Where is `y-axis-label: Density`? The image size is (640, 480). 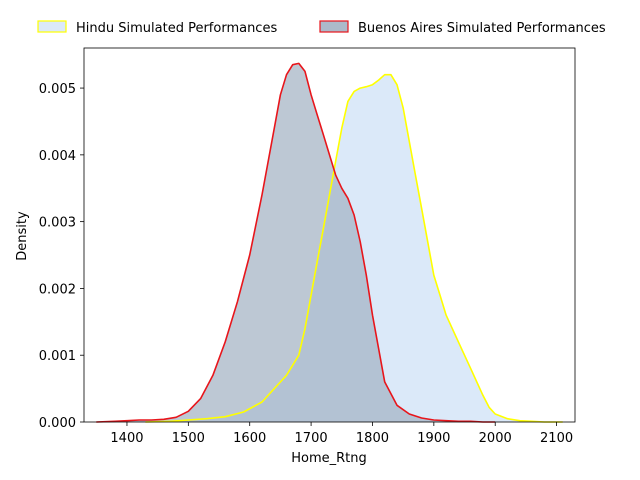
y-axis-label: Density is located at coordinates (22, 236).